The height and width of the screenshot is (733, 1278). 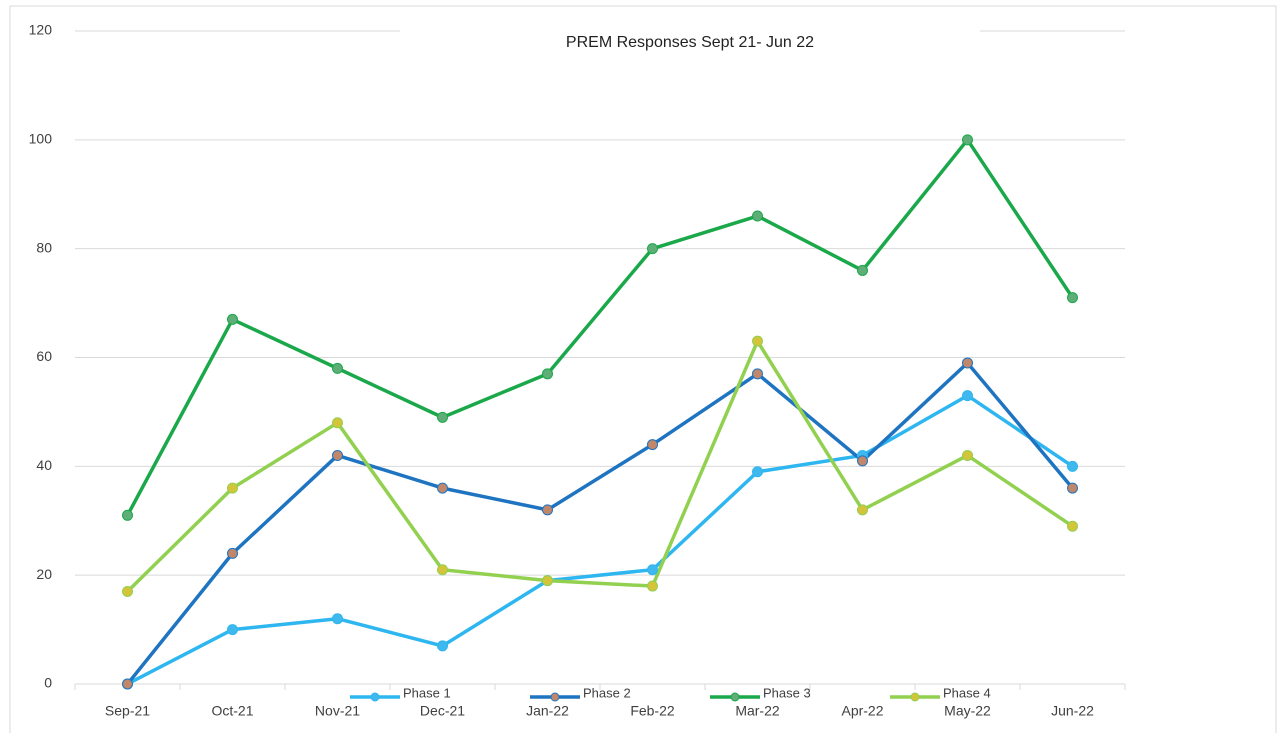 I want to click on y-tick-label: 0, so click(x=48, y=683).